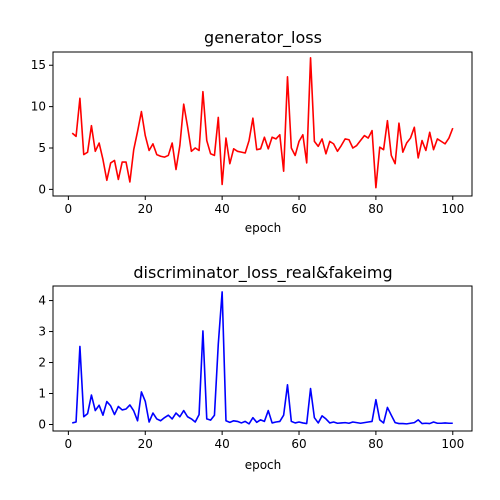  Describe the element at coordinates (42, 332) in the screenshot. I see `y-tick-label: 3` at that location.